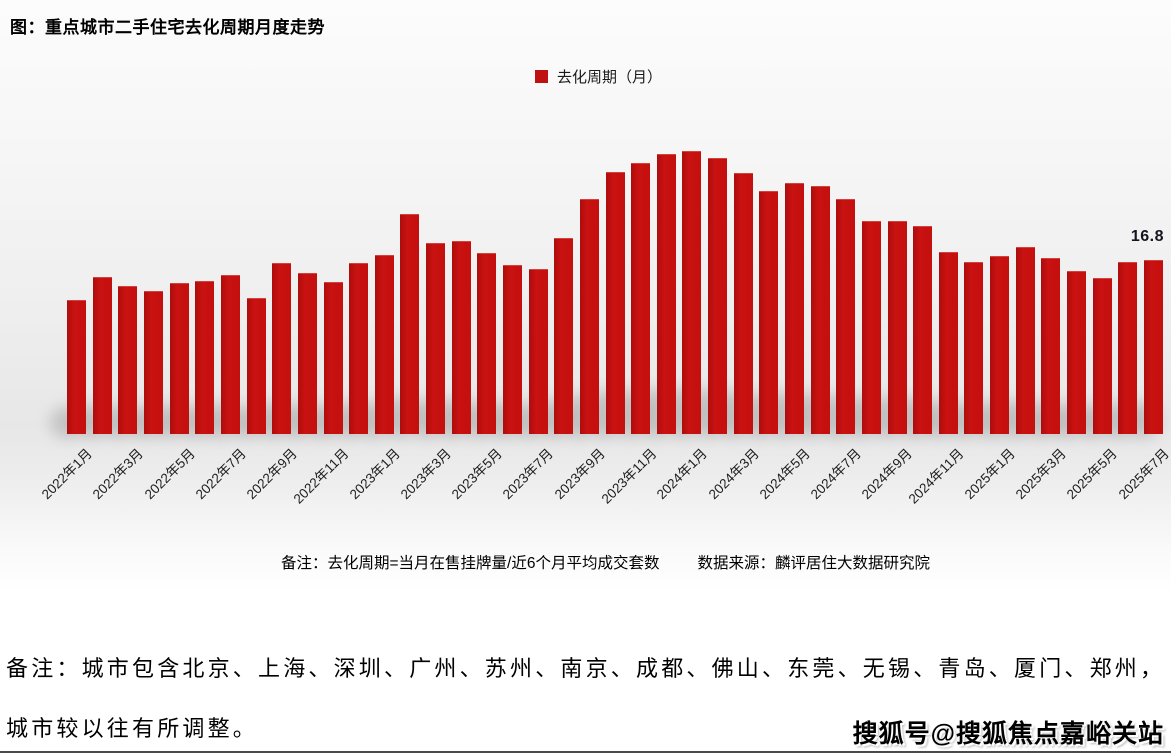 The width and height of the screenshot is (1171, 753). What do you see at coordinates (435, 338) in the screenshot?
I see `bar-2023年3月` at bounding box center [435, 338].